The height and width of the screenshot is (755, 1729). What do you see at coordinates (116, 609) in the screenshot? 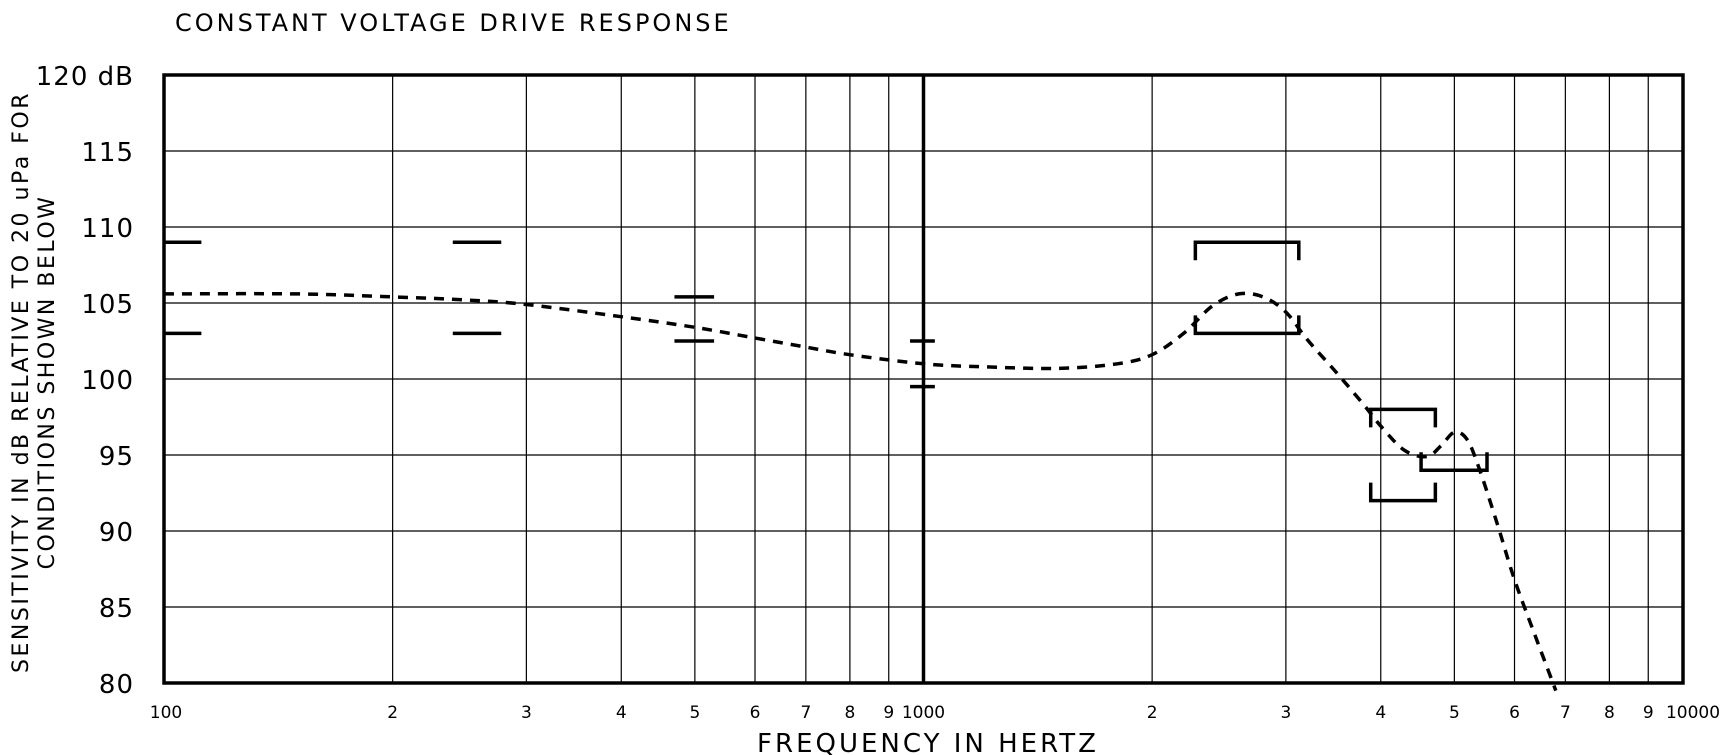
I see `y-tick-label: 85` at bounding box center [116, 609].